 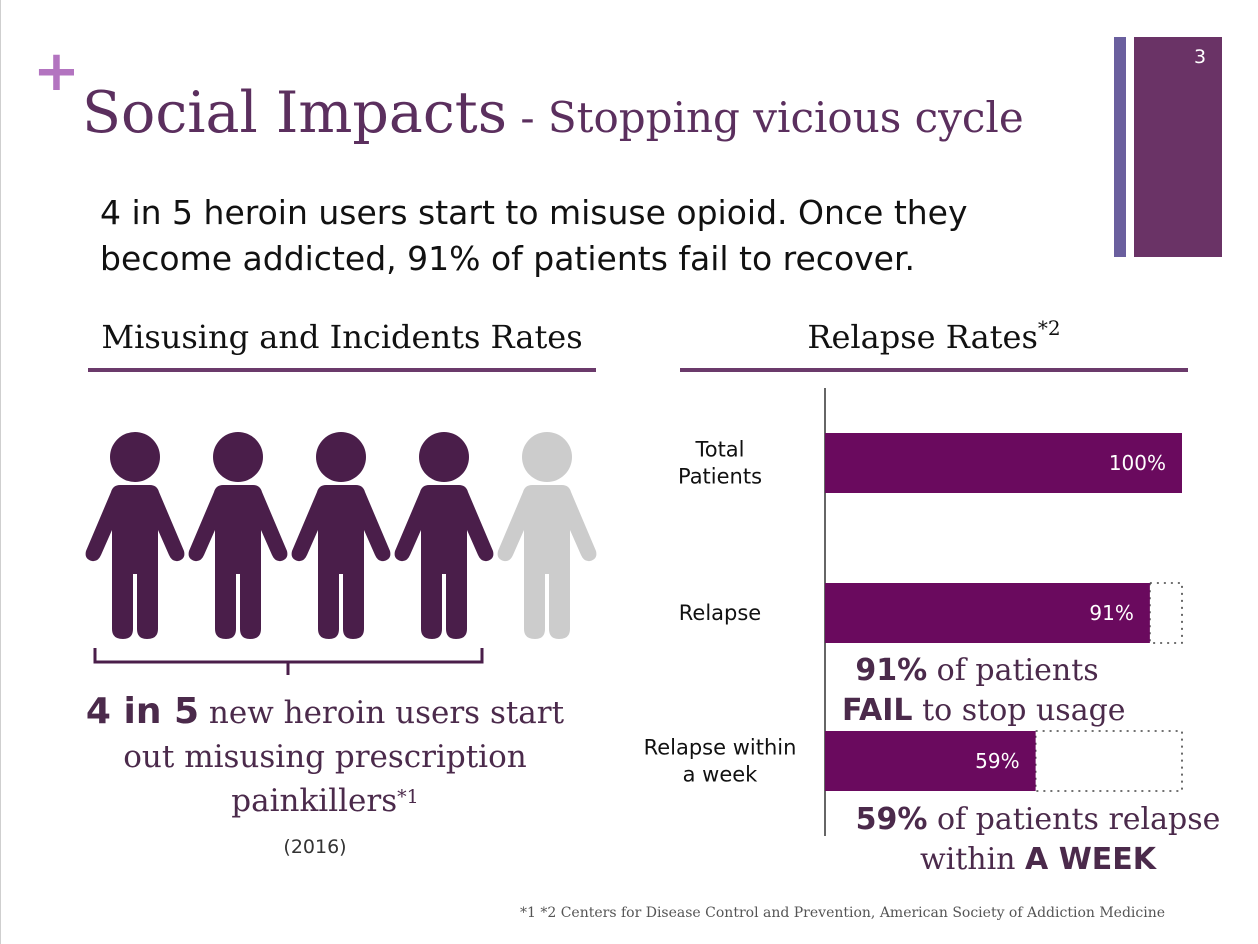 I want to click on relapse-note-end: to stop usage, so click(x=1019, y=710).